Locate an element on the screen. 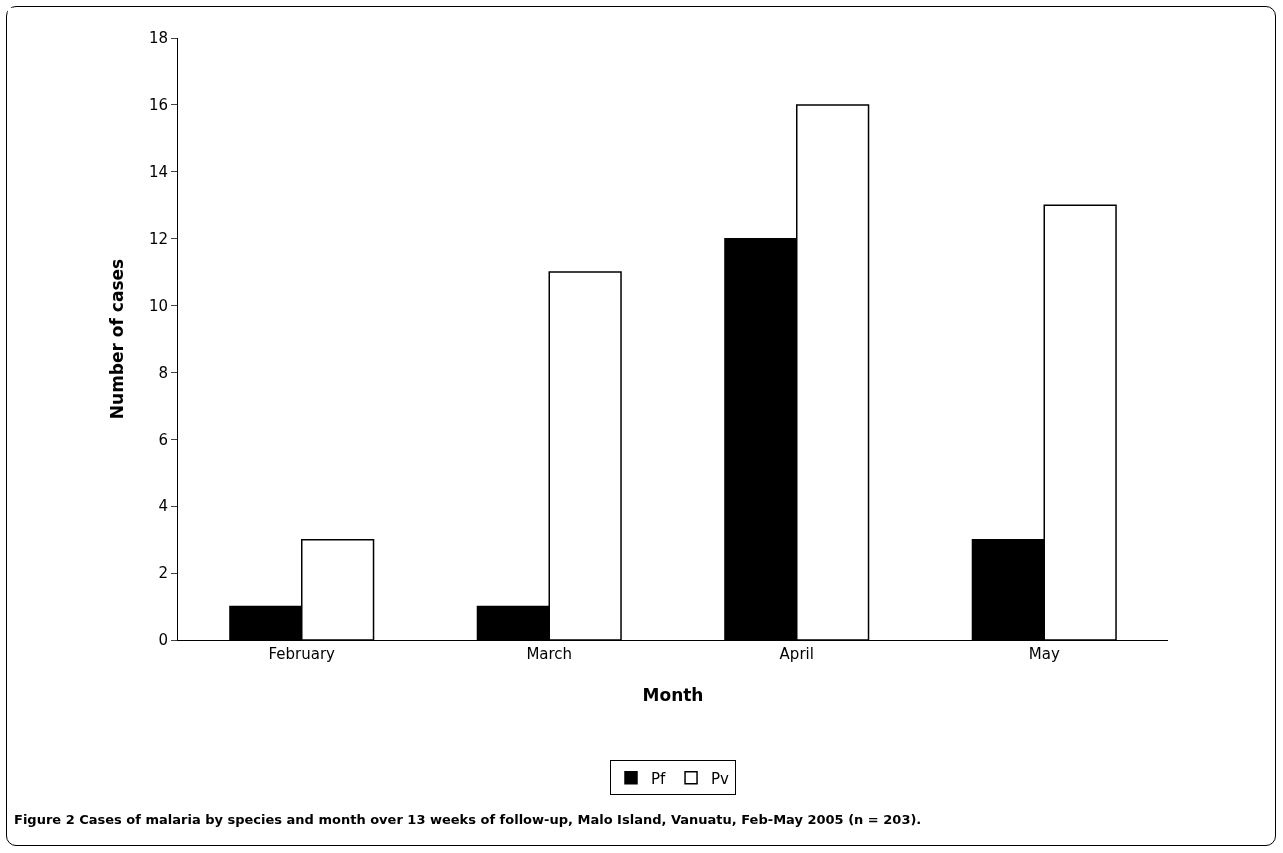 The width and height of the screenshot is (1283, 853). y-tick-label: 18 is located at coordinates (158, 38).